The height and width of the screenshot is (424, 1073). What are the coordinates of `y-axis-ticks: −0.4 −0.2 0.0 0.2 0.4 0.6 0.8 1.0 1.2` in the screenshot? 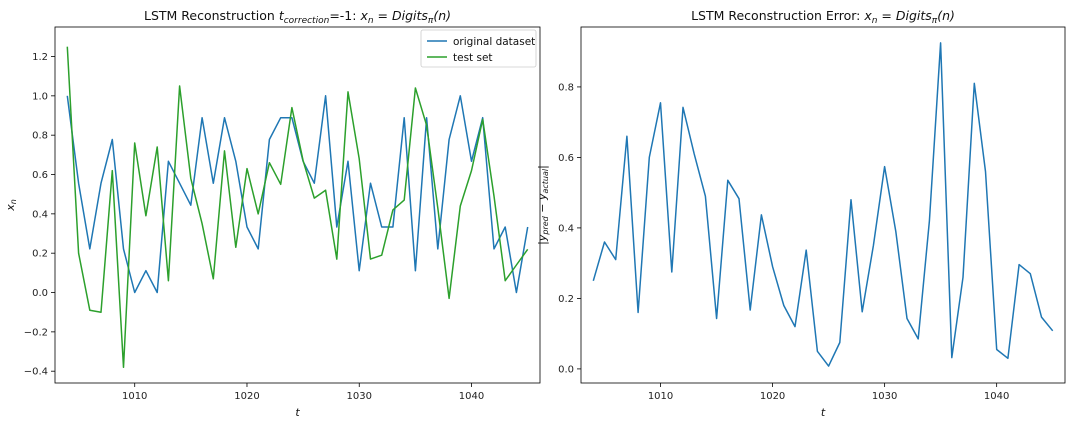 It's located at (39, 215).